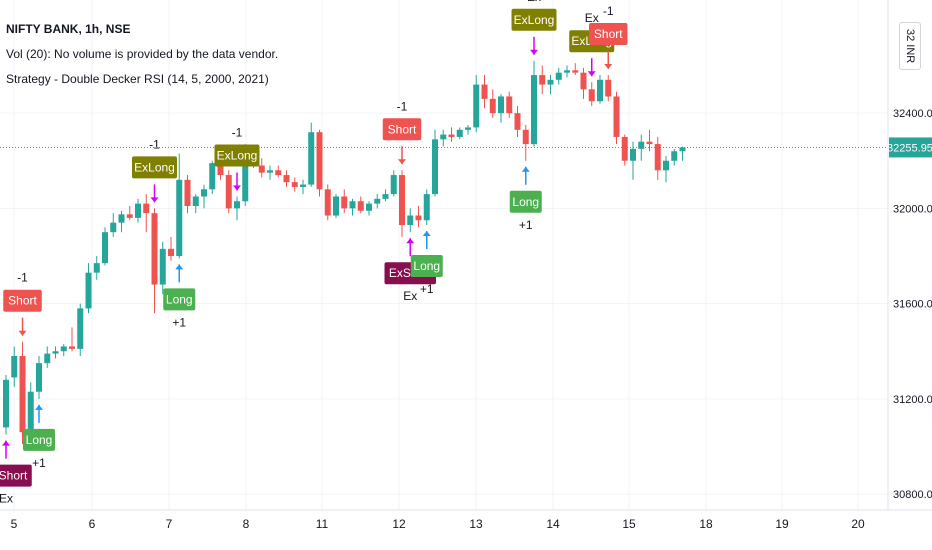 The image size is (932, 550). I want to click on signal-note: Ex, so click(6, 499).